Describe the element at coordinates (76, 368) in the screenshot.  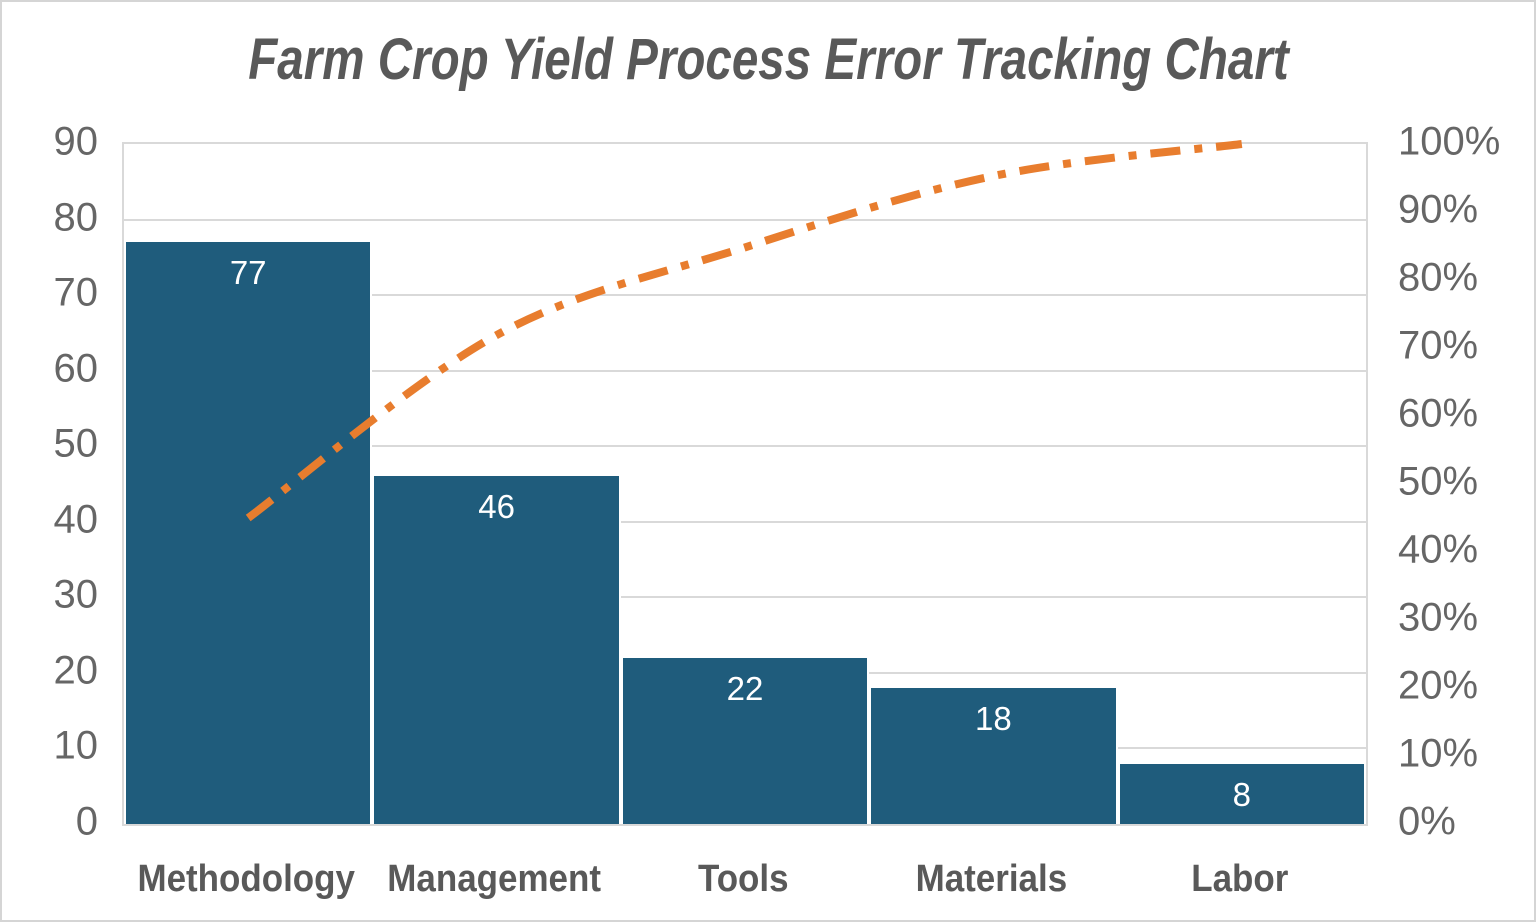
I see `left-tick-label: 60` at that location.